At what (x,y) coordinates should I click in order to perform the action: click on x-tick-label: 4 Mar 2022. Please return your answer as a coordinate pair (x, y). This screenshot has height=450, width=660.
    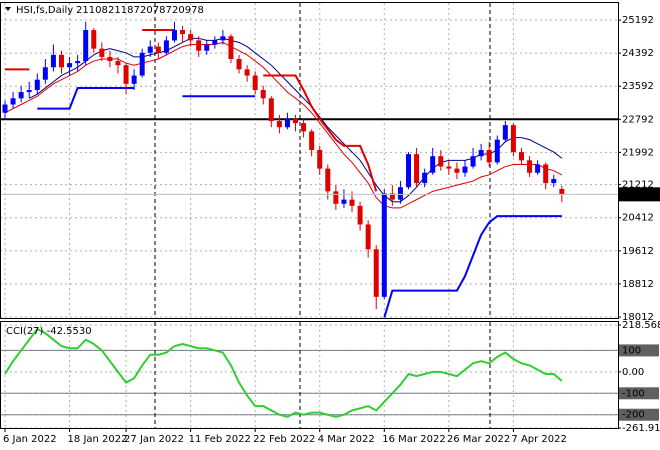
    Looking at the image, I should click on (346, 439).